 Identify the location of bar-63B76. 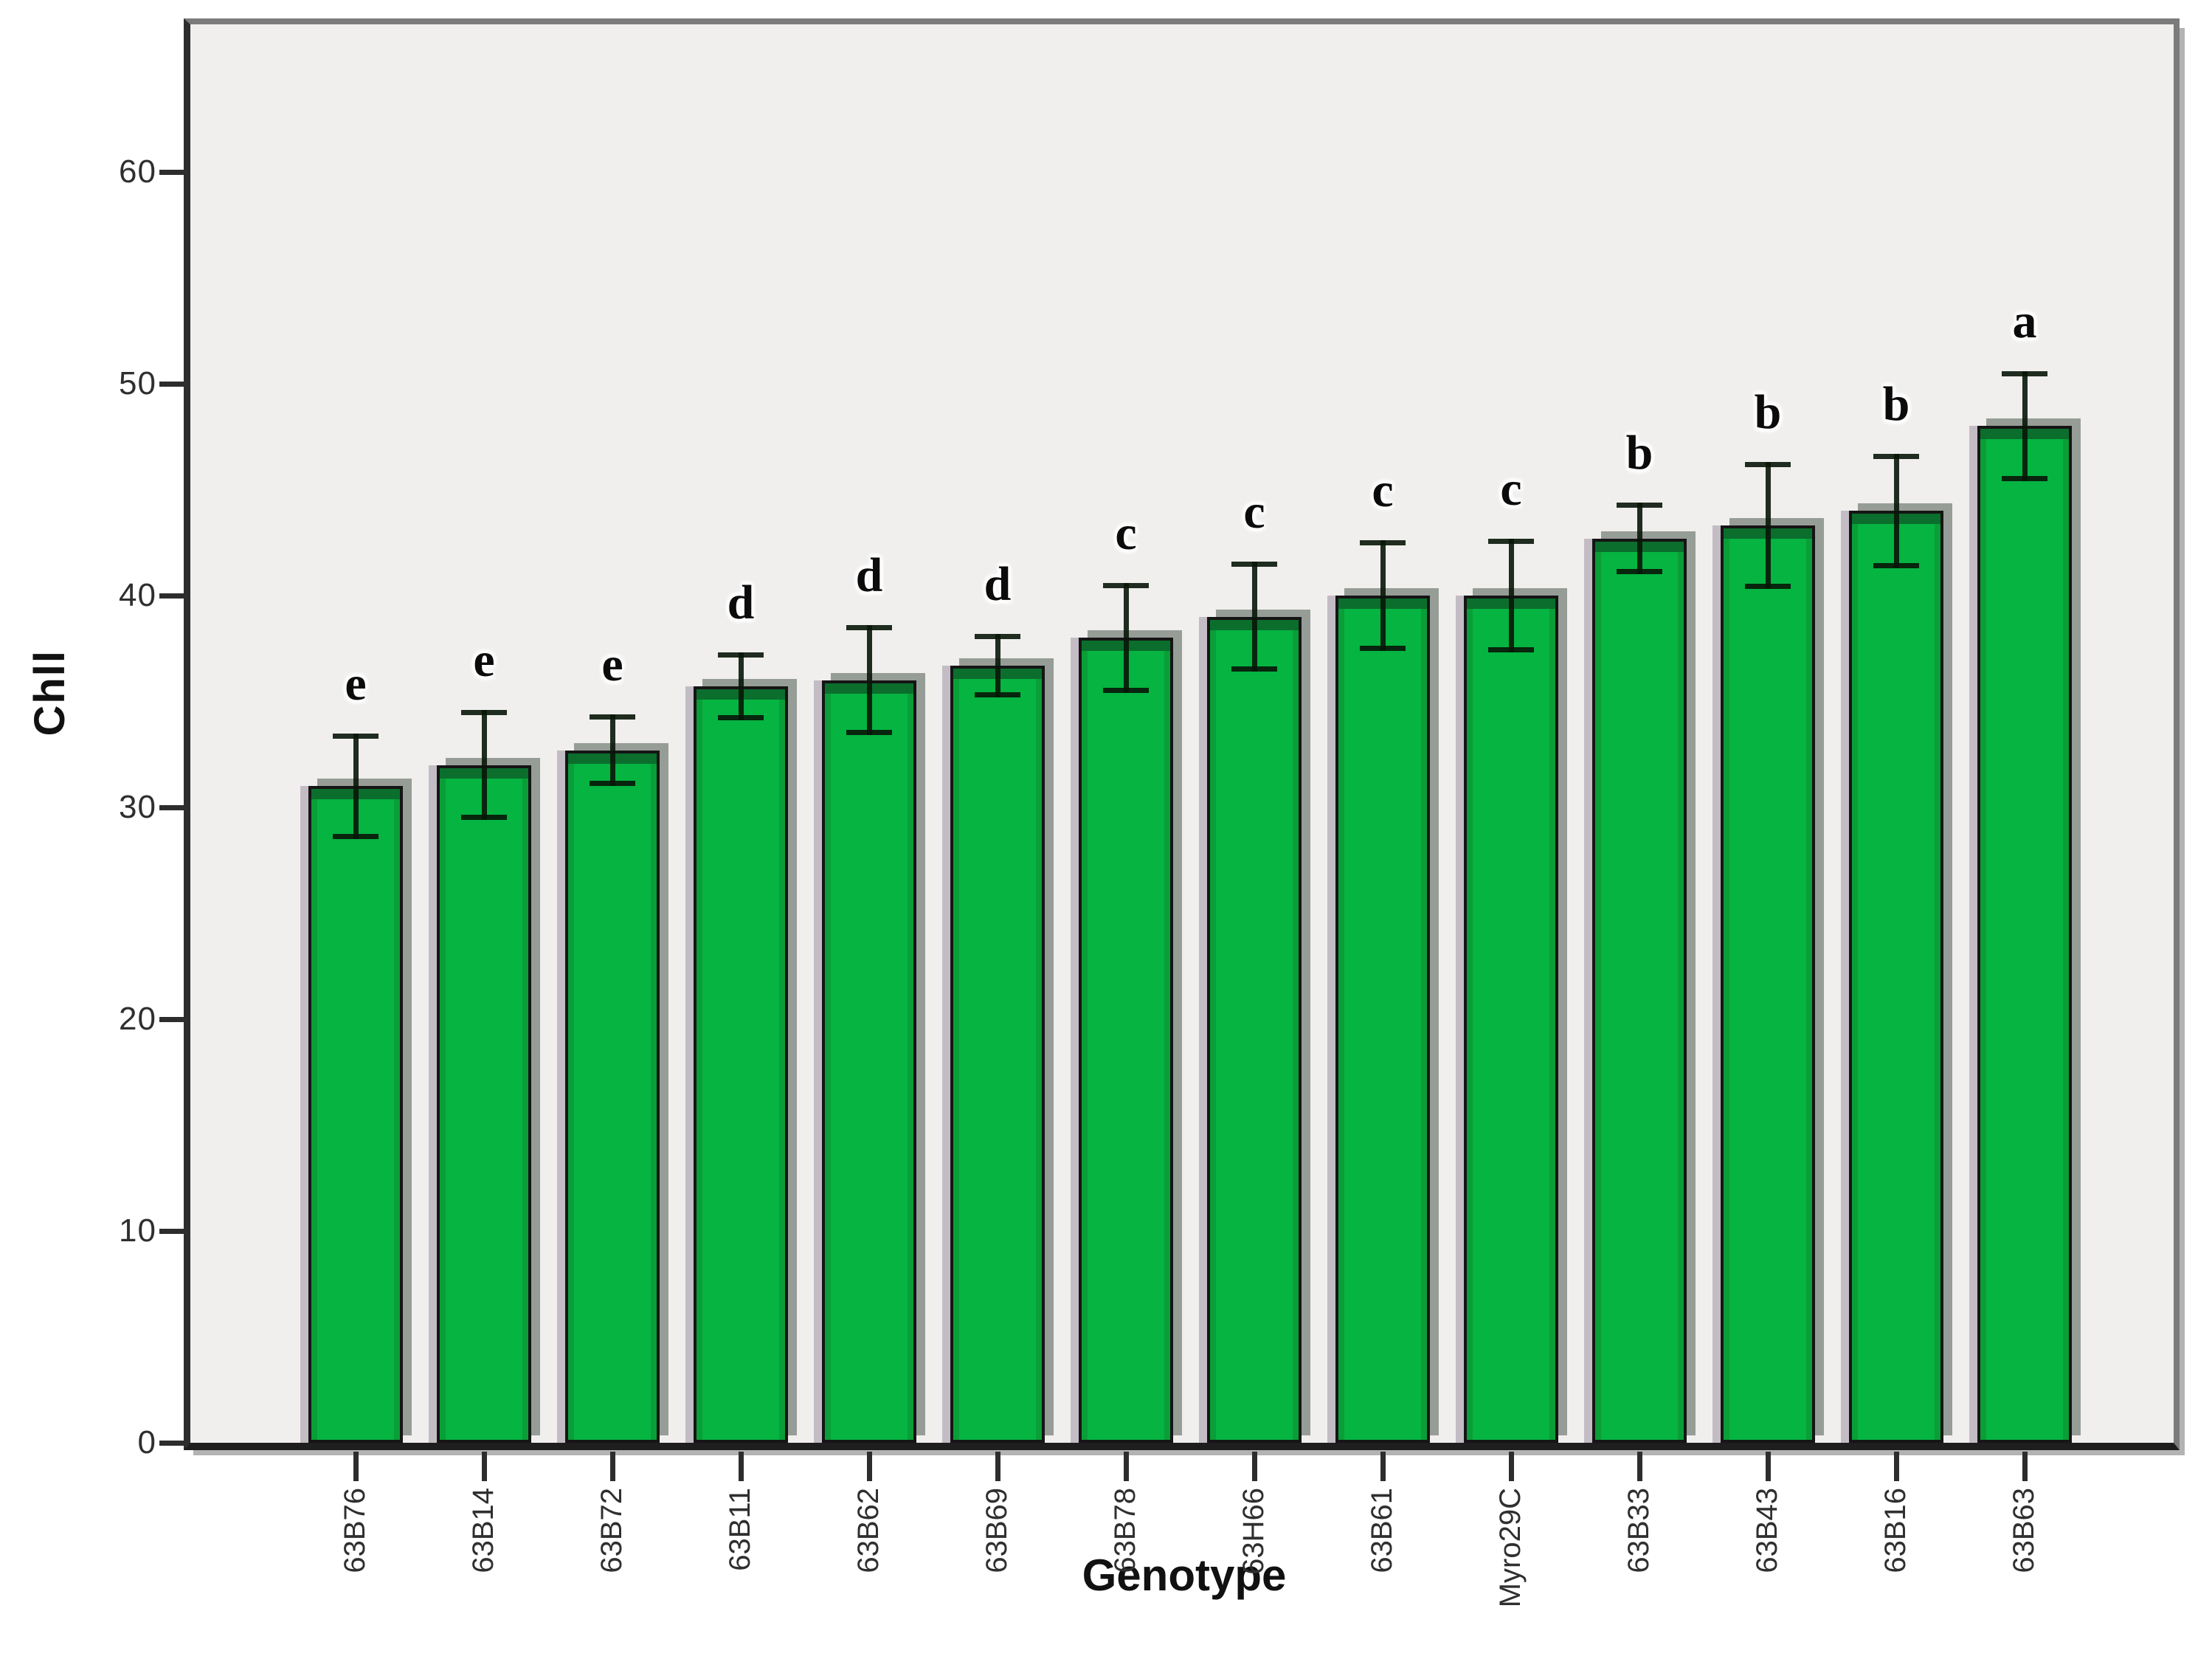
(355, 1114).